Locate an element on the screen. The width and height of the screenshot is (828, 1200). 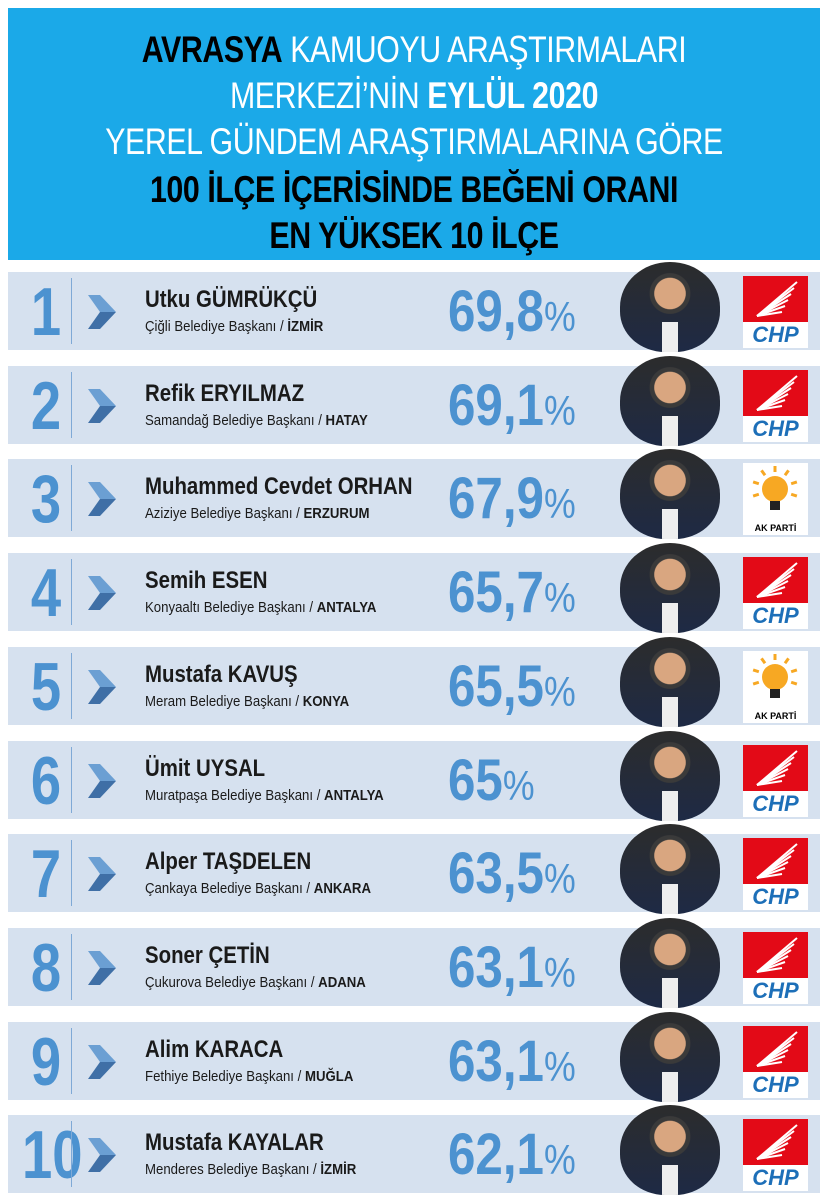
rank-number: 9 is located at coordinates (46, 1061).